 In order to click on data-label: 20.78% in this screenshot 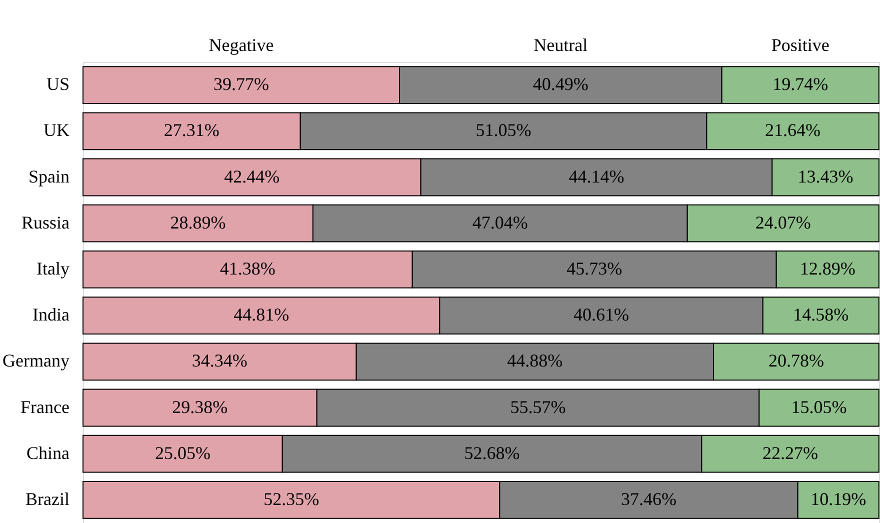, I will do `click(796, 360)`.